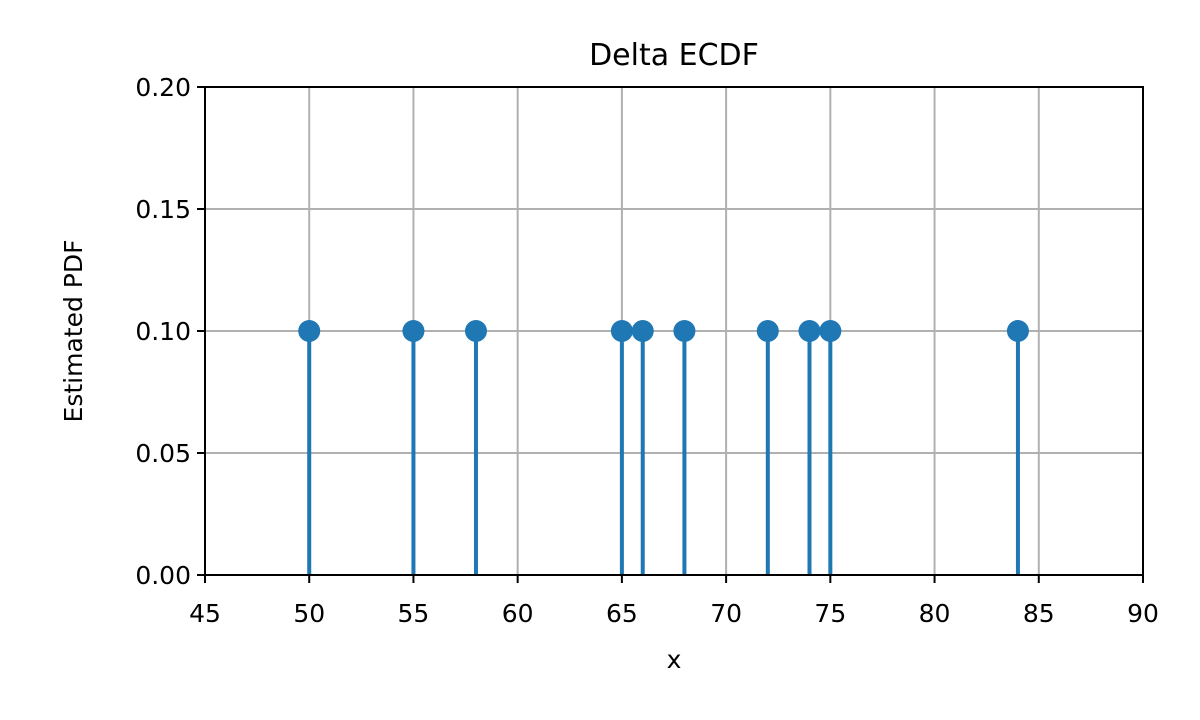  What do you see at coordinates (205, 613) in the screenshot?
I see `x-tick-label: 45` at bounding box center [205, 613].